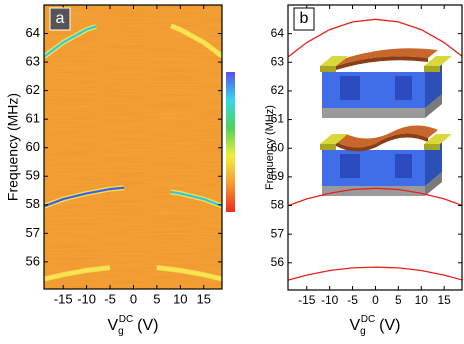 This screenshot has height=344, width=464. Describe the element at coordinates (230, 142) in the screenshot. I see `colorbar` at that location.